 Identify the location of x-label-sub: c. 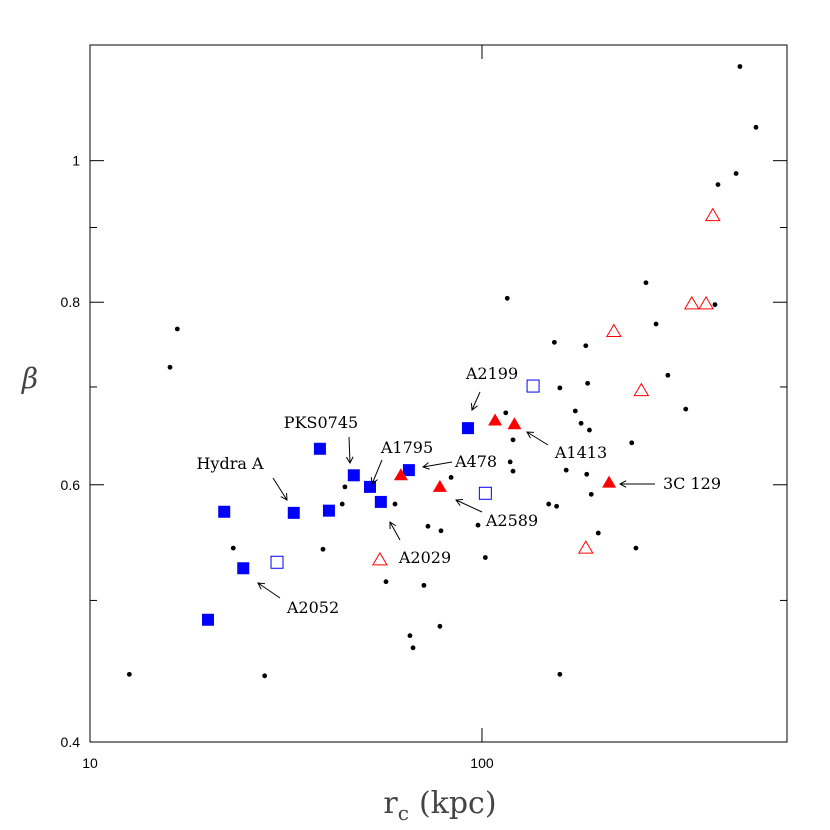
(403, 813).